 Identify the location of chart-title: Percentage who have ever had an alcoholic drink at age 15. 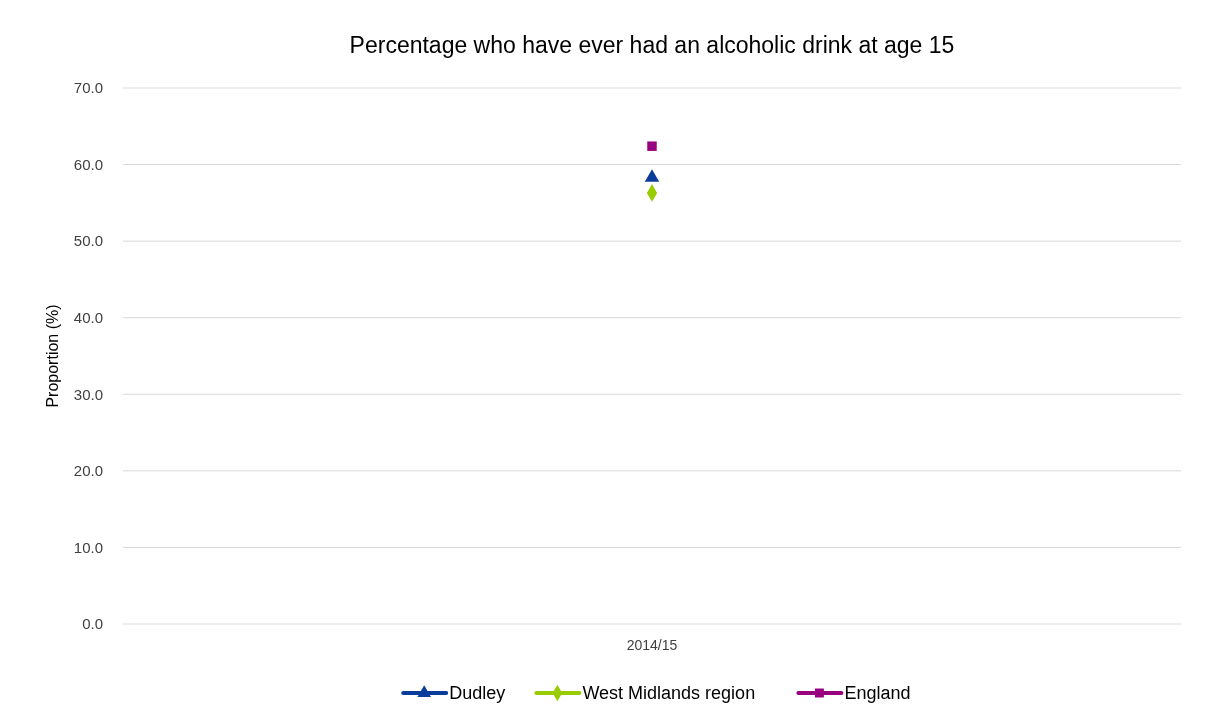
(652, 45).